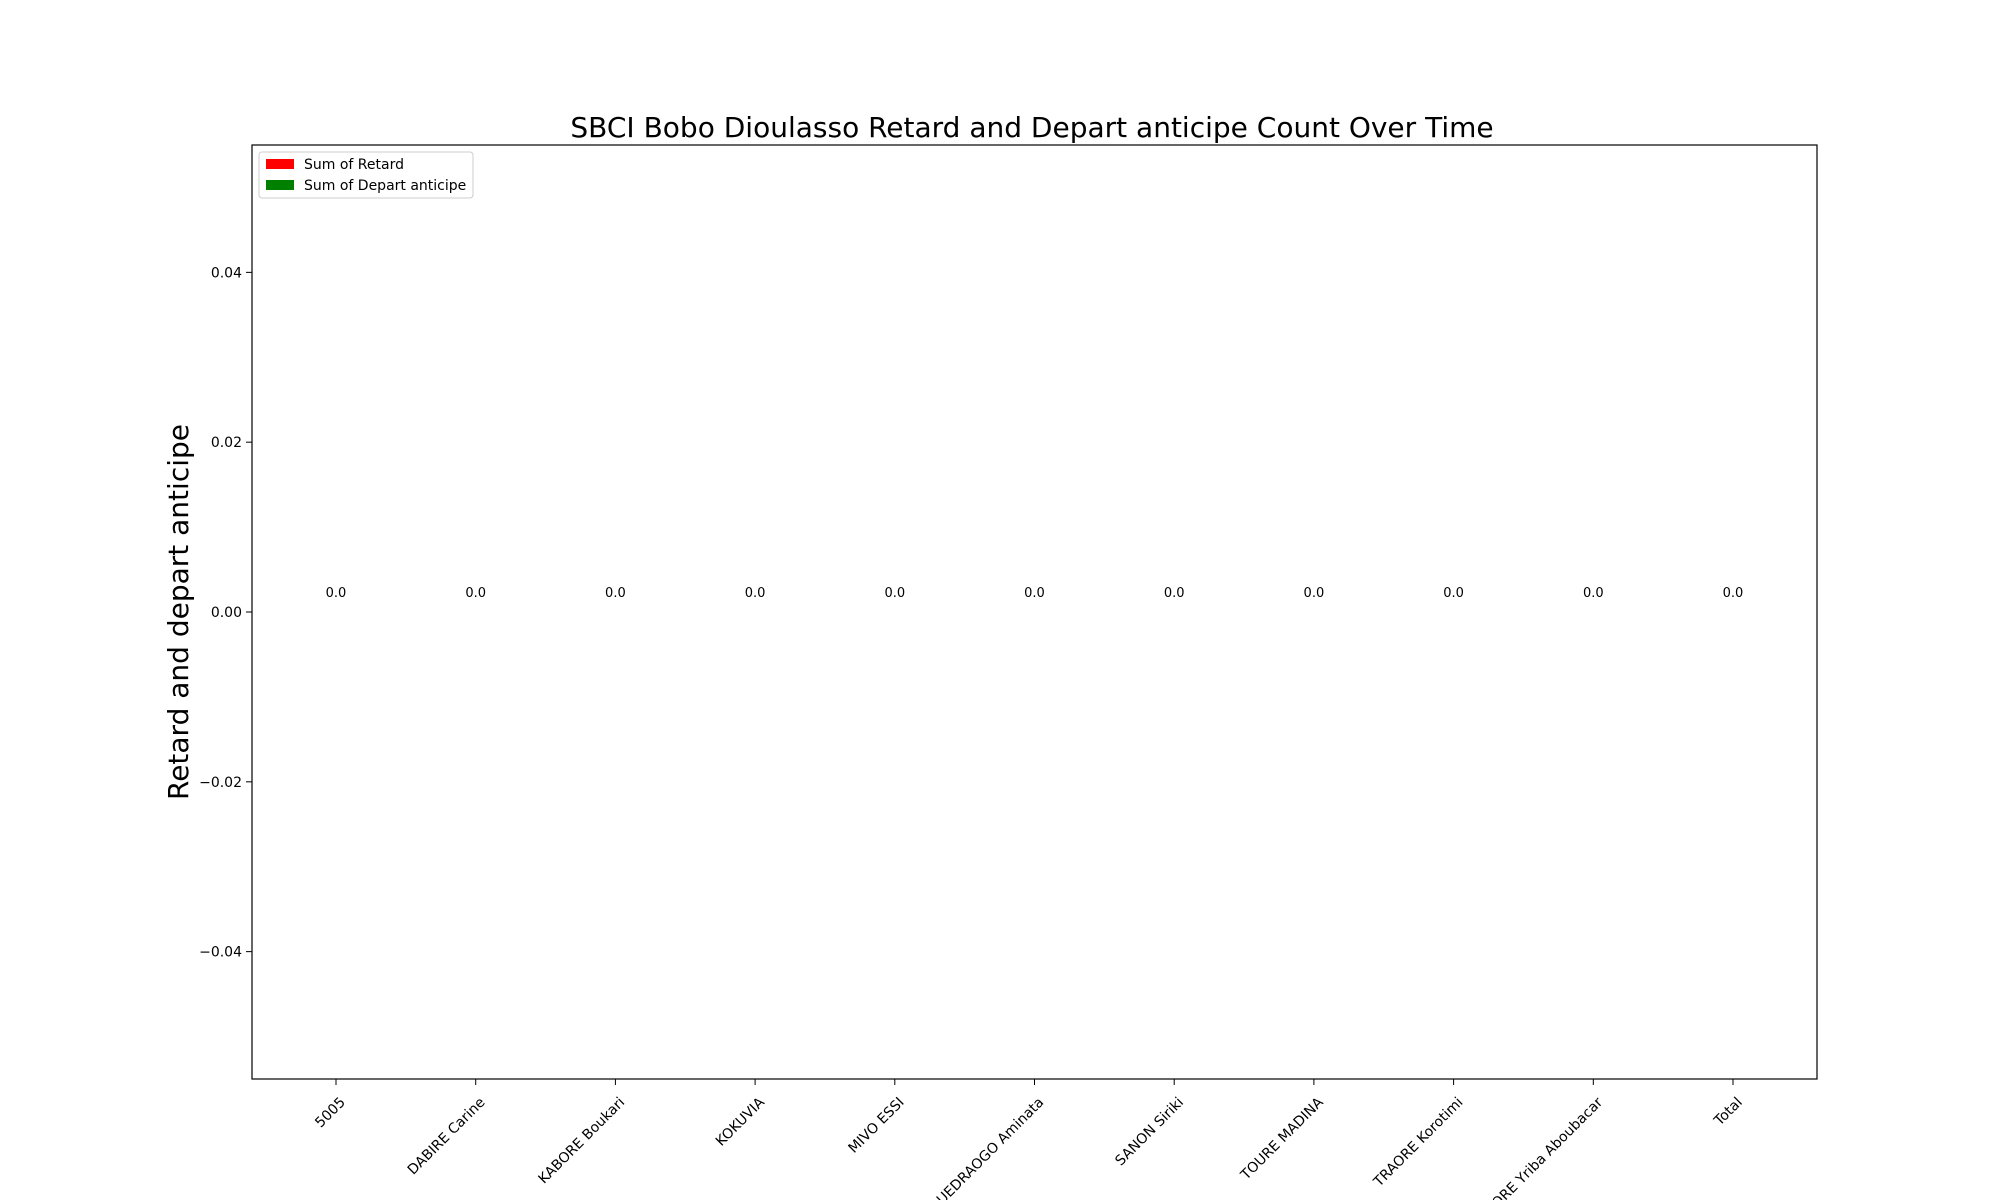 This screenshot has width=2000, height=1200. What do you see at coordinates (354, 165) in the screenshot?
I see `legend-label-retard: Sum of Retard` at bounding box center [354, 165].